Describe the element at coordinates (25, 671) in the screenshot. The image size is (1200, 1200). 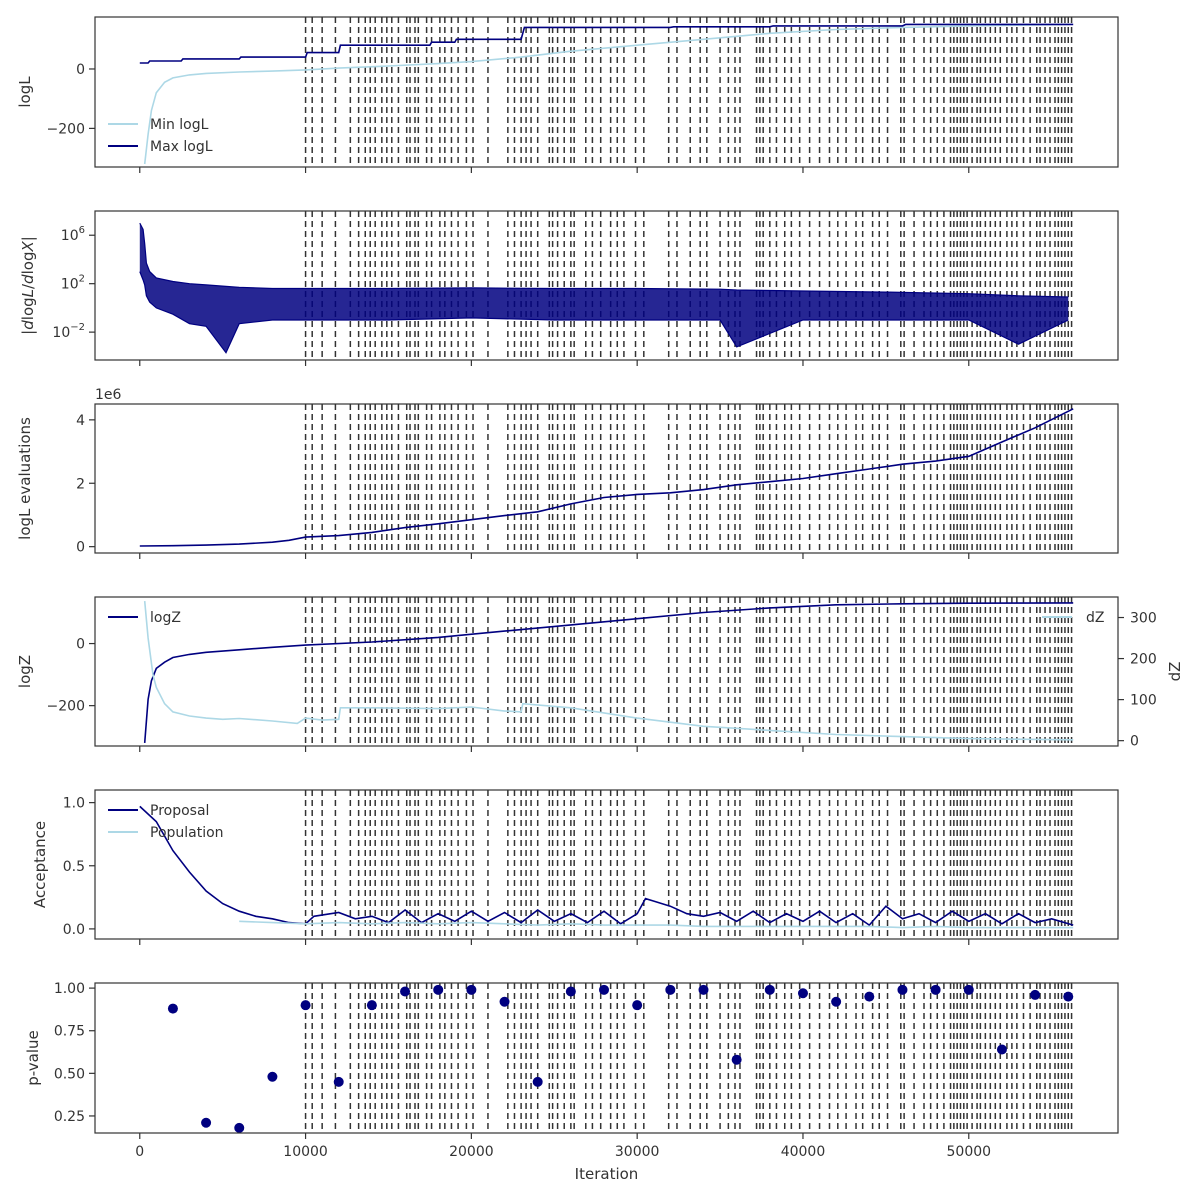
I see `y-axis-label: logZ` at that location.